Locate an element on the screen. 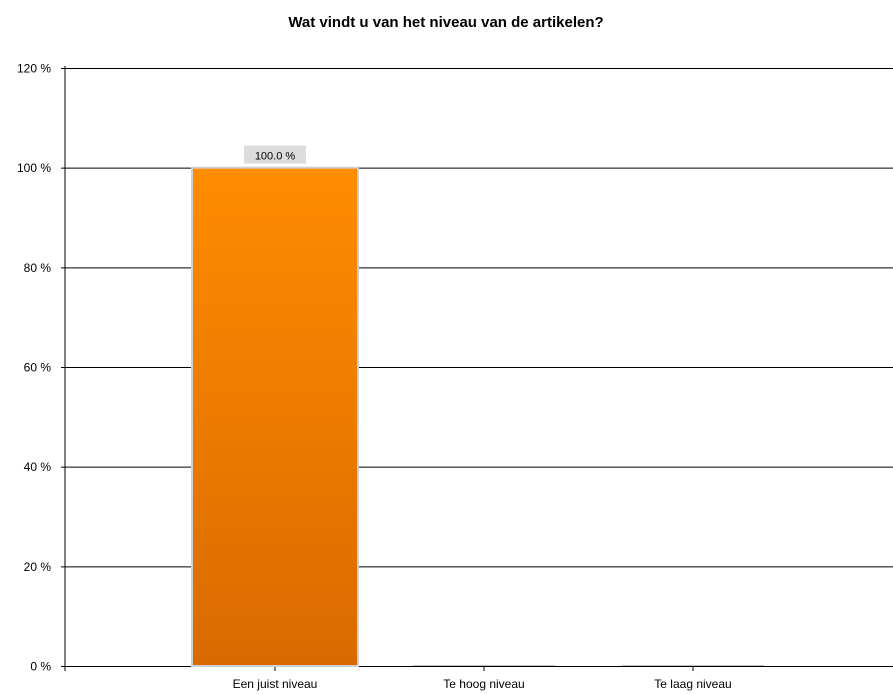 The height and width of the screenshot is (694, 893). x-category-label: Te hoog niveau is located at coordinates (483, 684).